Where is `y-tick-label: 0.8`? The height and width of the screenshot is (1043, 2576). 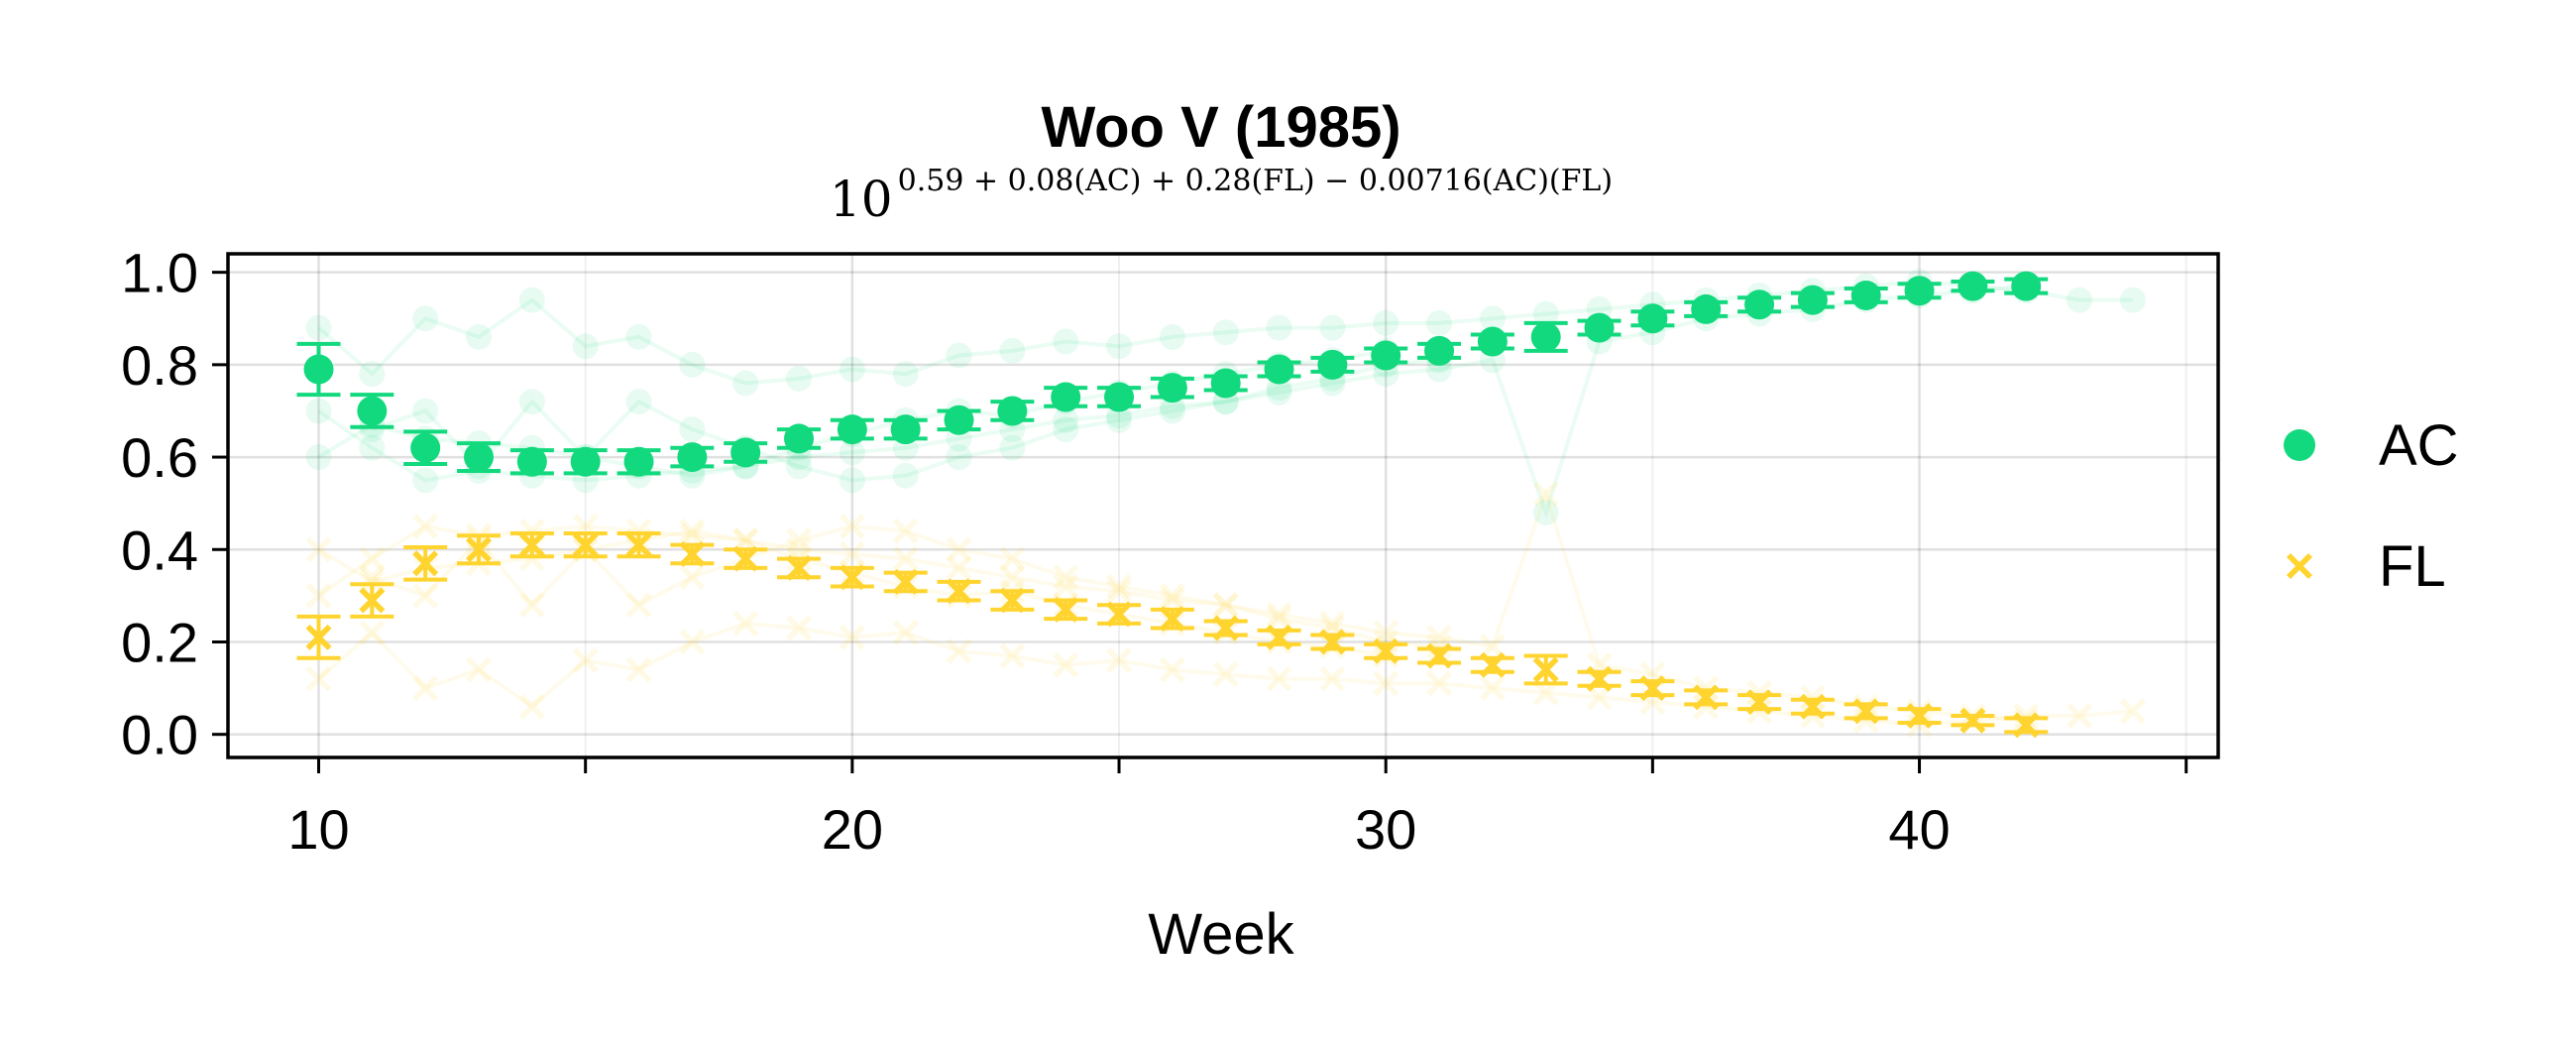 y-tick-label: 0.8 is located at coordinates (159, 365).